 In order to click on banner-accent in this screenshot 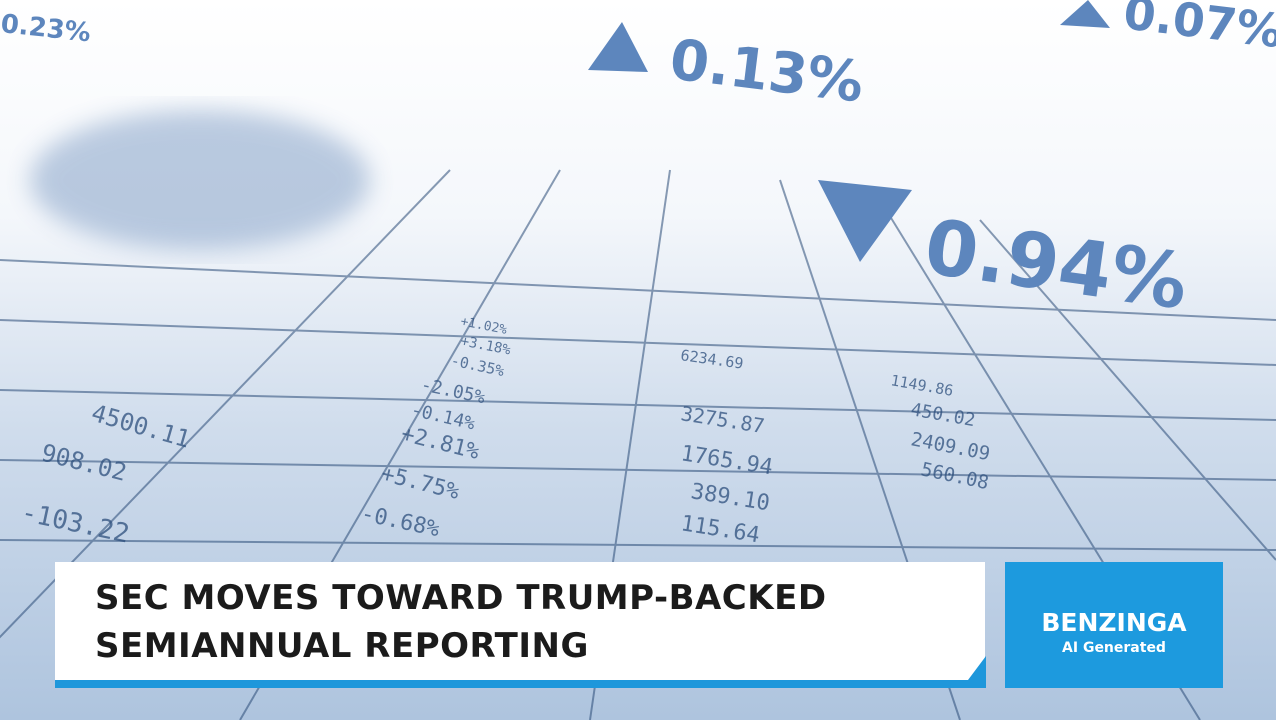, I will do `click(974, 672)`.